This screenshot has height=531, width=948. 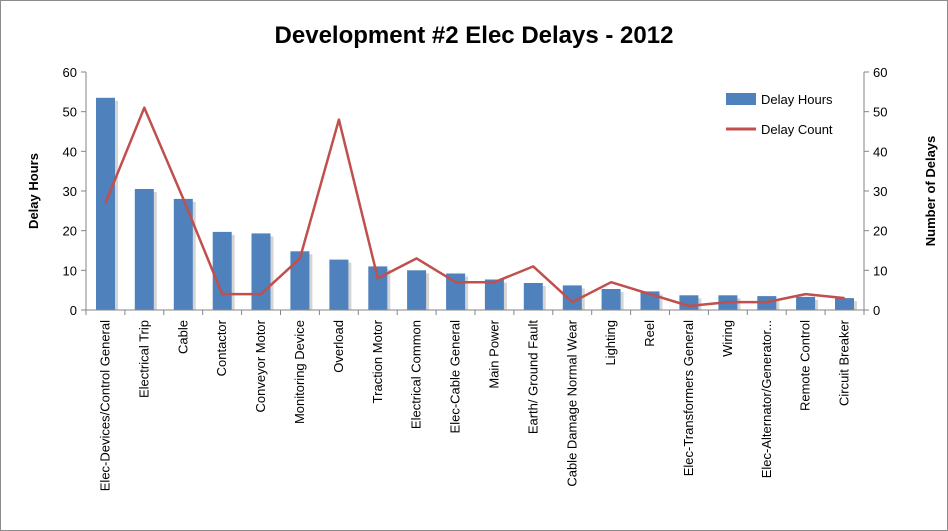 What do you see at coordinates (221, 347) in the screenshot?
I see `x-category-label: Contactor` at bounding box center [221, 347].